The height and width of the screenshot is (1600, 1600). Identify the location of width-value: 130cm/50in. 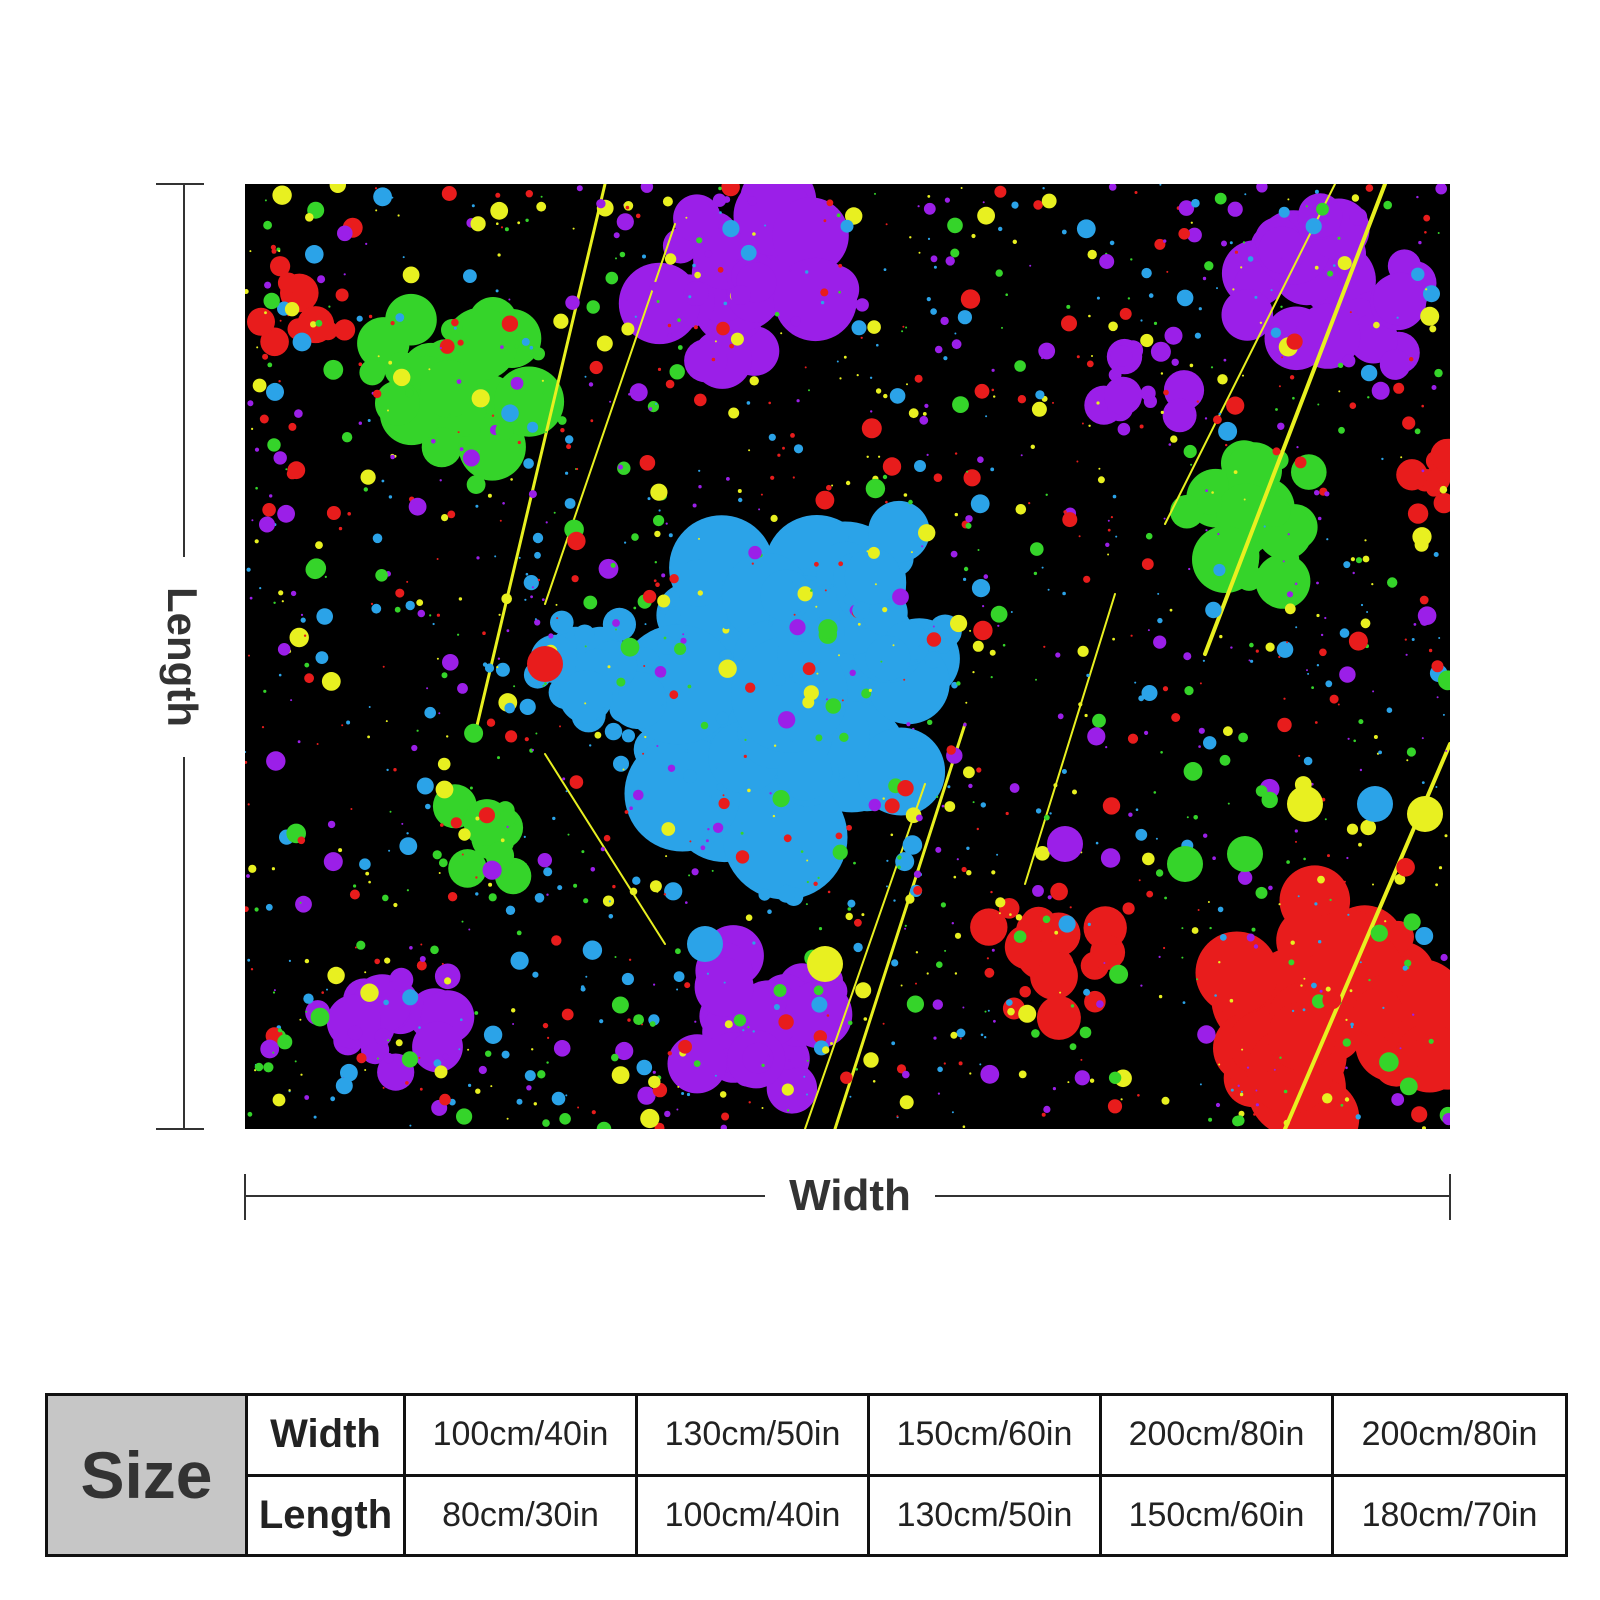
(752, 1435).